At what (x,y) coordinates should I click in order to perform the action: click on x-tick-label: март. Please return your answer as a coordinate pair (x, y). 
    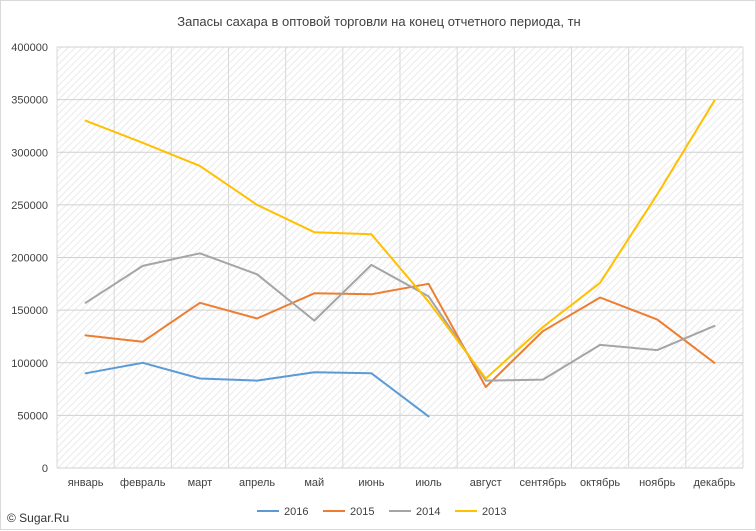
    Looking at the image, I should click on (200, 483).